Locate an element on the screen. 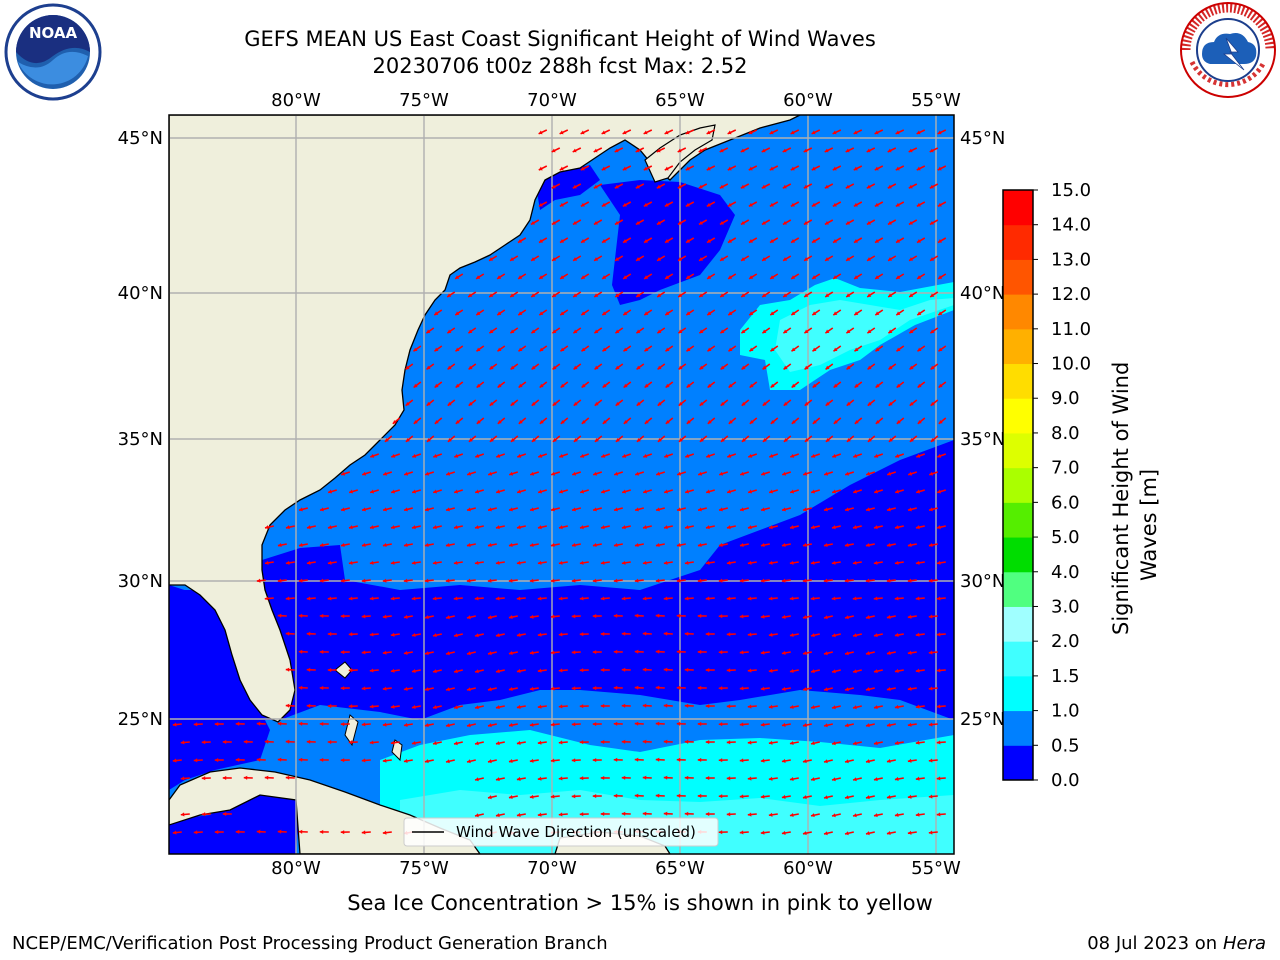  colorbar-tick-label: 10.0 is located at coordinates (1071, 364).